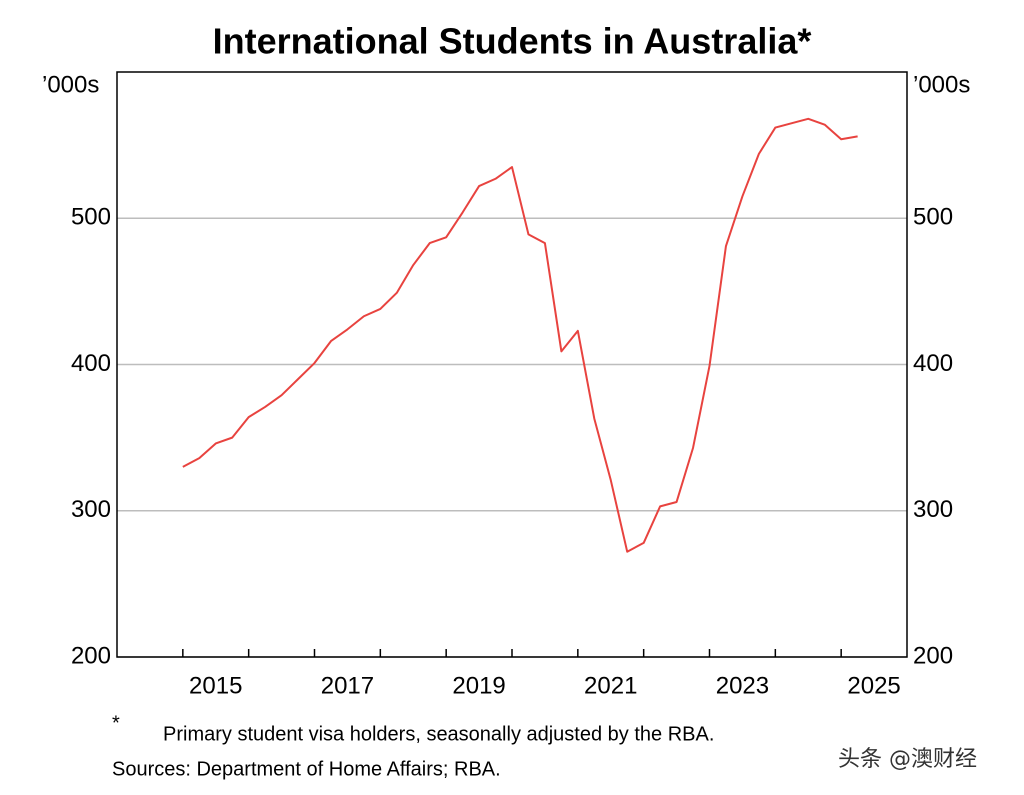 This screenshot has width=1024, height=795. Describe the element at coordinates (91, 363) in the screenshot. I see `y-tick-label: 400` at that location.